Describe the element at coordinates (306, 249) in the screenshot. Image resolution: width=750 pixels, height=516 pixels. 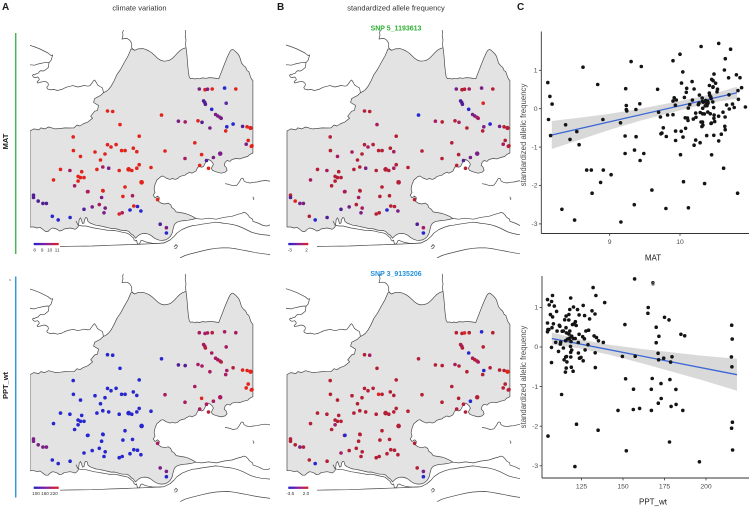
I see `svg-text: 2` at that location.